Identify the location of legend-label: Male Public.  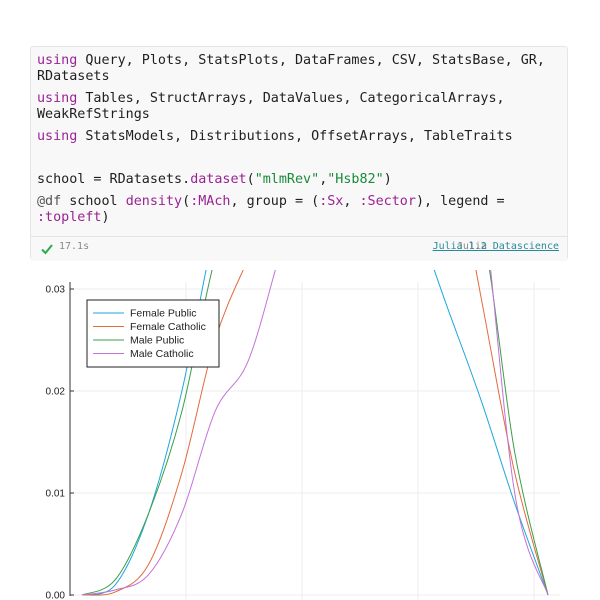
(157, 341).